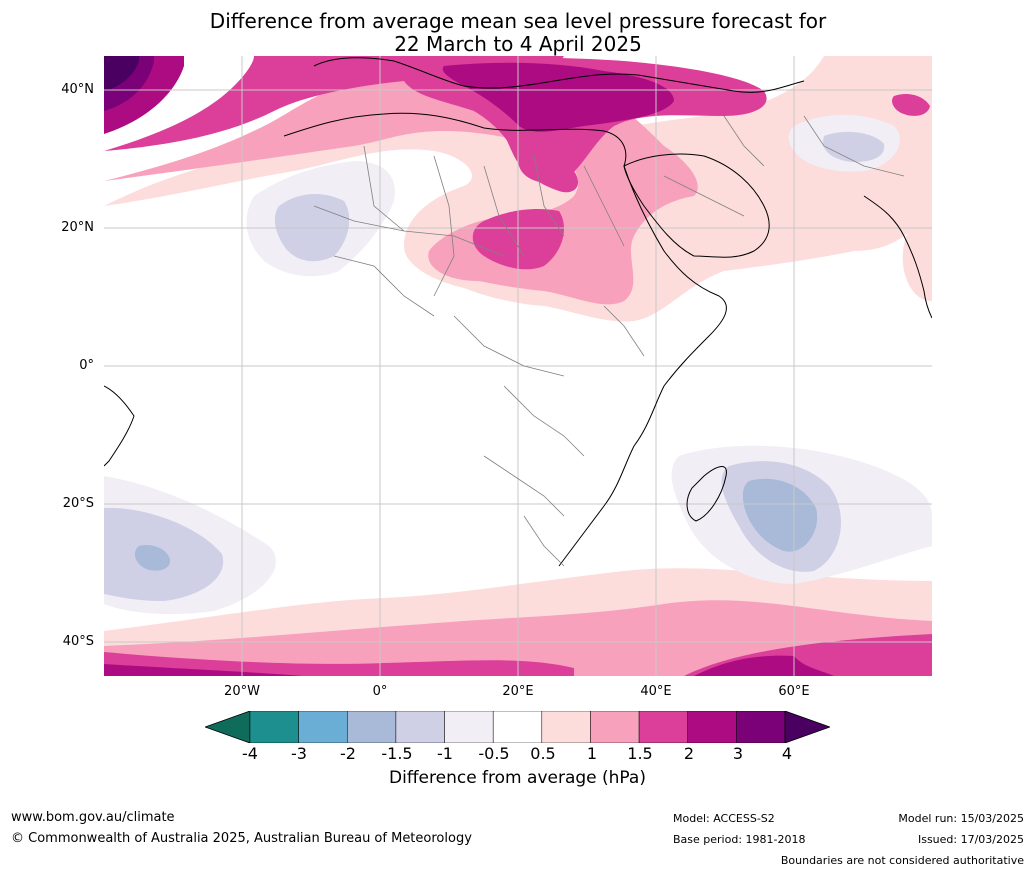 Image resolution: width=1035 pixels, height=873 pixels. Describe the element at coordinates (445, 753) in the screenshot. I see `colorbar-tick: -1` at that location.